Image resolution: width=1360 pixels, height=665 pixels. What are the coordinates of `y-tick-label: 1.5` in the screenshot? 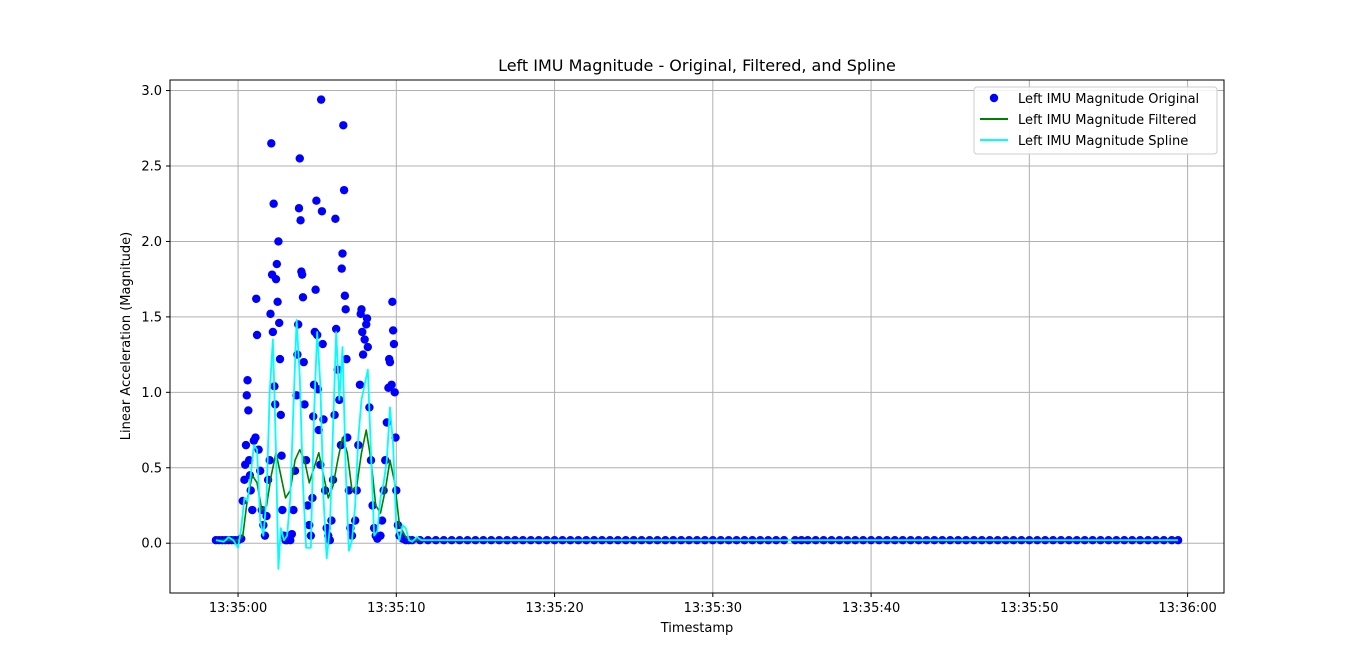 It's located at (151, 317).